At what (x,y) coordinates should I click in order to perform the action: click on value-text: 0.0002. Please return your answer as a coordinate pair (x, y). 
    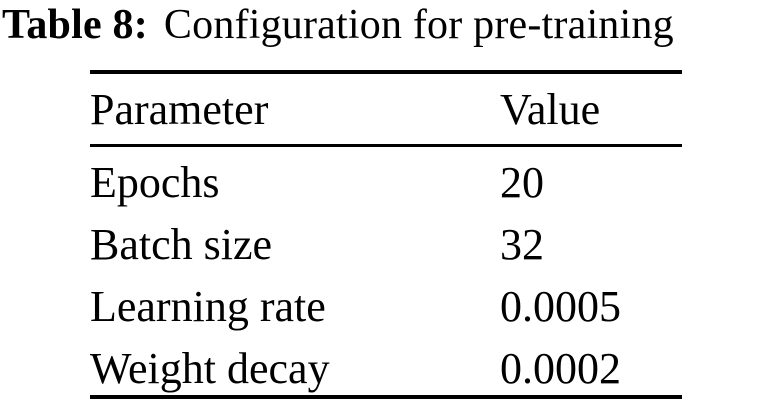
    Looking at the image, I should click on (560, 368).